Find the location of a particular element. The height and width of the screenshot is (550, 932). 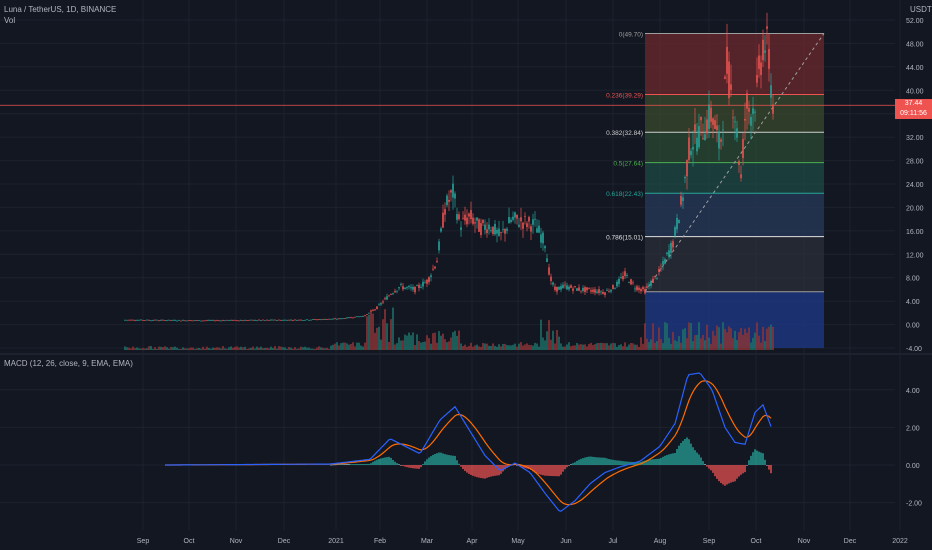

time-tick-label: Jun is located at coordinates (565, 541).